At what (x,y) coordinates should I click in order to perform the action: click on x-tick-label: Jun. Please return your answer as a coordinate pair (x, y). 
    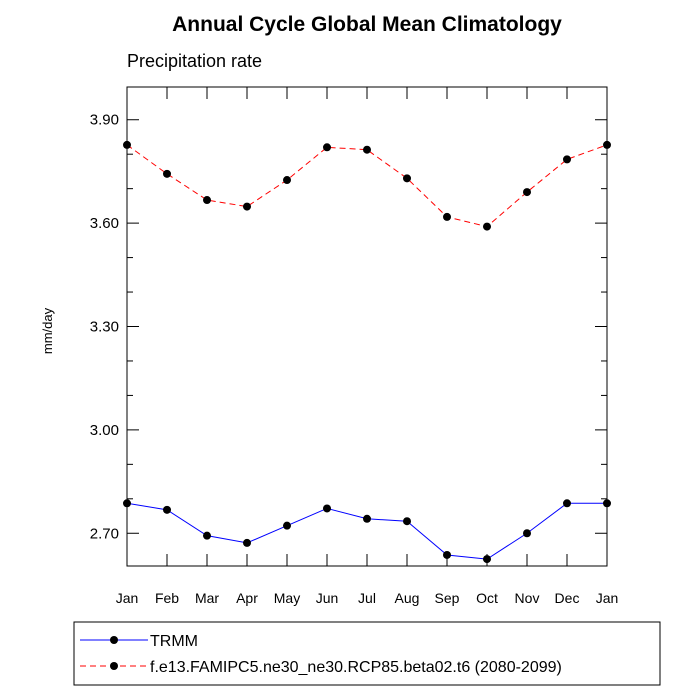
    Looking at the image, I should click on (327, 598).